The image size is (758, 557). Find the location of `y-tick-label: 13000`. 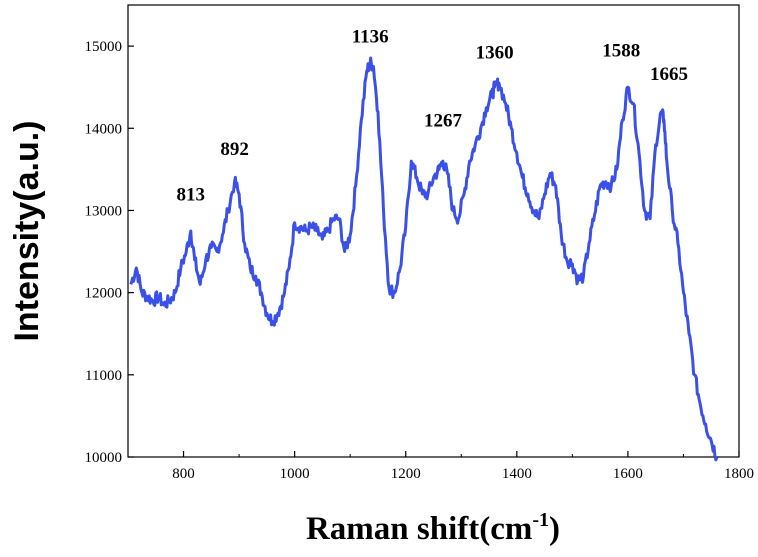

y-tick-label: 13000 is located at coordinates (104, 211).